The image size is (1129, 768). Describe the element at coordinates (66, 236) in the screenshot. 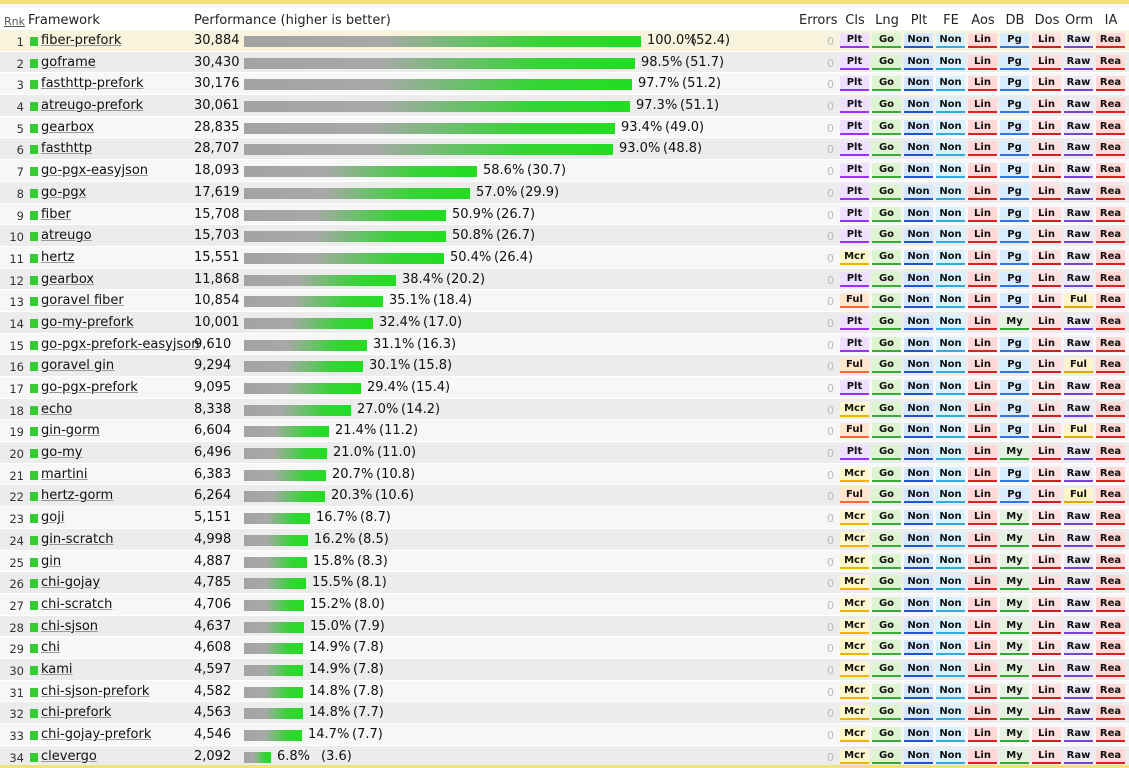

I see `framework-link: atreugo` at that location.